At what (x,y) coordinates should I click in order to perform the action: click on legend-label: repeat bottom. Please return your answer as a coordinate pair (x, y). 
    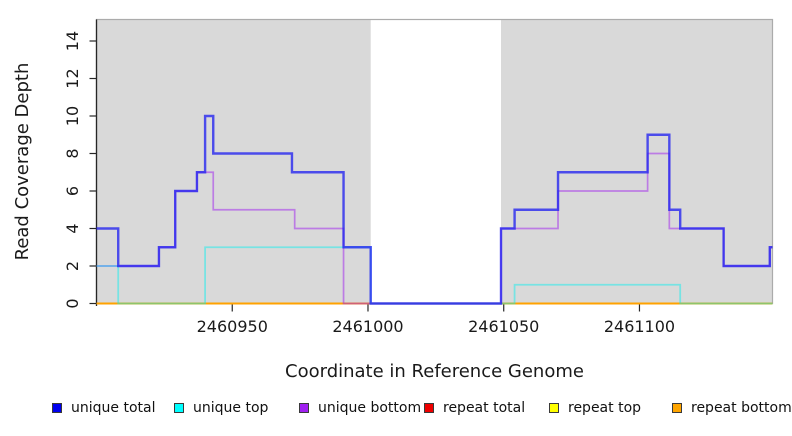
    Looking at the image, I should click on (741, 408).